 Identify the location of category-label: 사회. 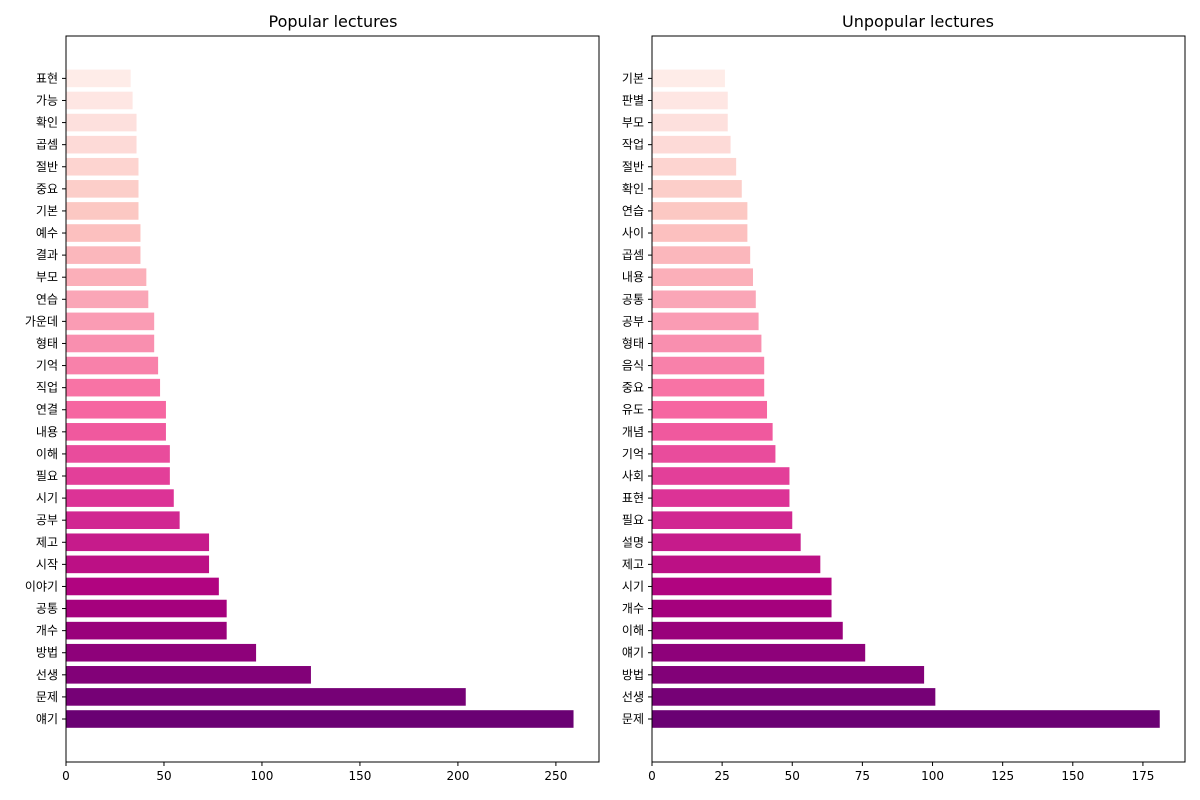
(633, 476).